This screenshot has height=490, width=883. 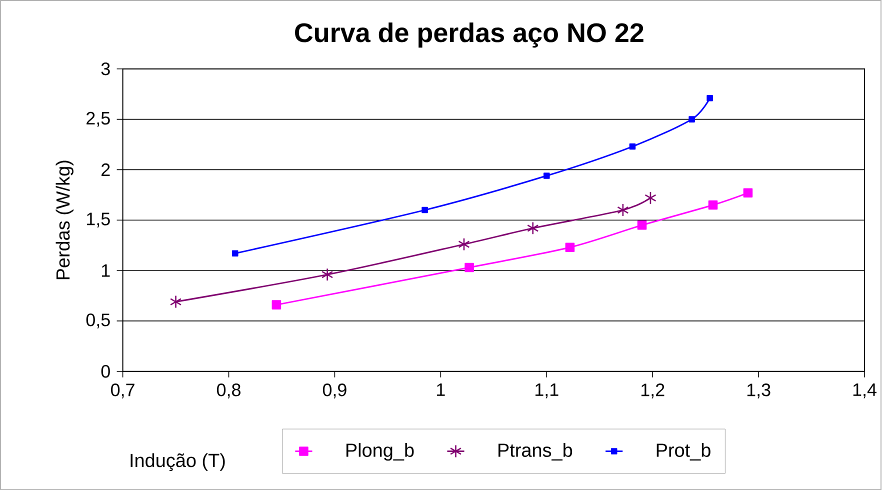 What do you see at coordinates (98, 320) in the screenshot?
I see `y-tick-label: 0,5` at bounding box center [98, 320].